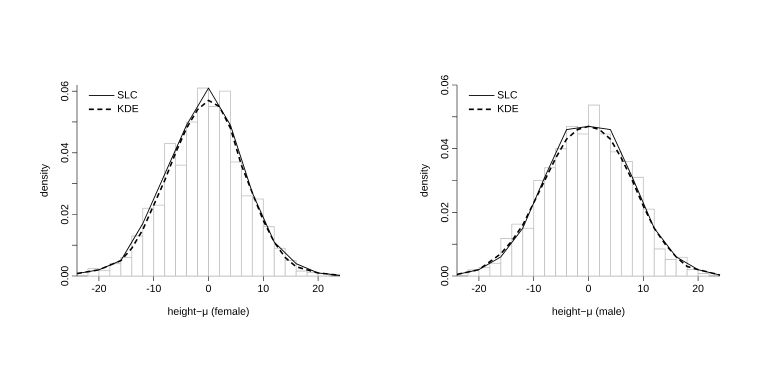 The height and width of the screenshot is (381, 761). Describe the element at coordinates (208, 312) in the screenshot. I see `x-axis-title: height−μ (female)` at that location.